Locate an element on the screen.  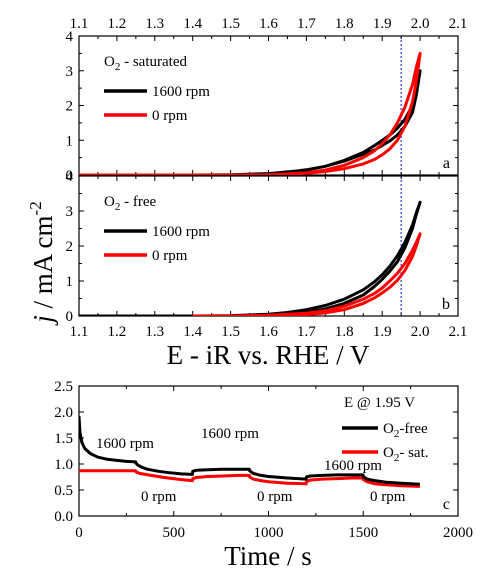
y-tick-label-b: 4 is located at coordinates (70, 177).